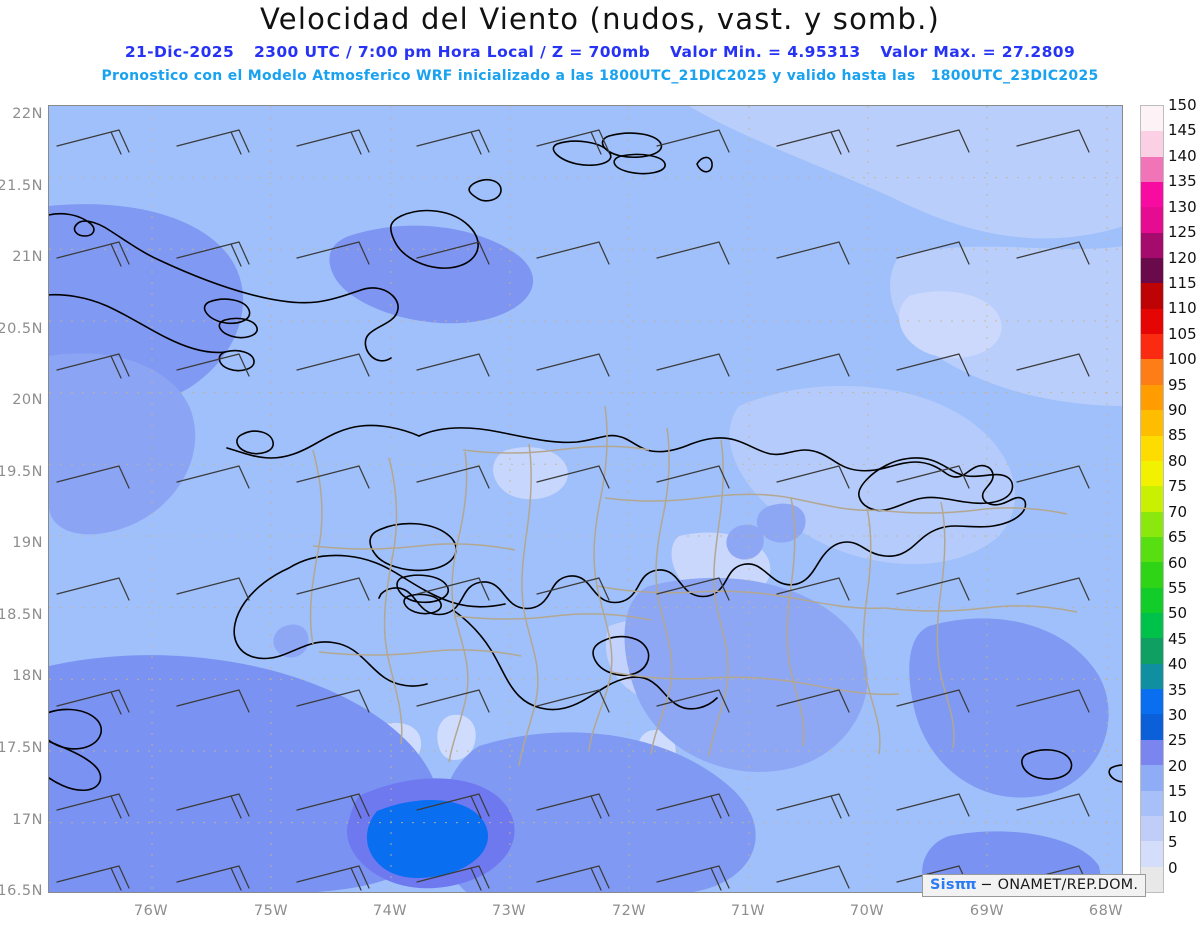  Describe the element at coordinates (1182, 359) in the screenshot. I see `colorbar-label-100: 100` at that location.